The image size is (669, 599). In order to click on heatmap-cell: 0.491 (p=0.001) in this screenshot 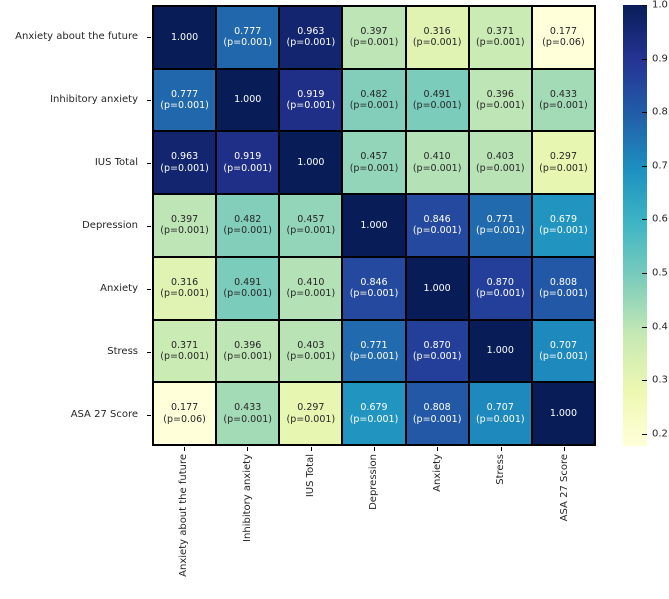, I will do `click(437, 100)`.